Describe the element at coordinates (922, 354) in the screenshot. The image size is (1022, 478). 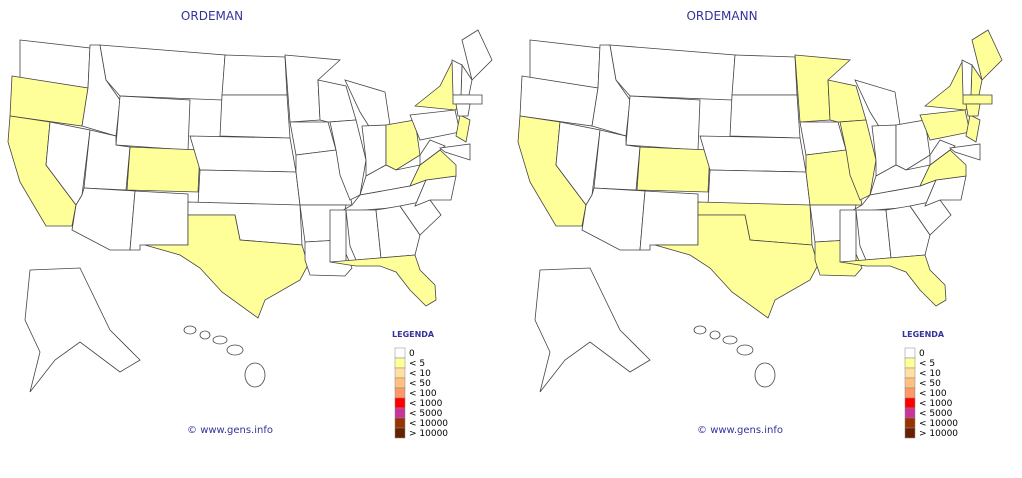
I see `legend-label: 0` at that location.